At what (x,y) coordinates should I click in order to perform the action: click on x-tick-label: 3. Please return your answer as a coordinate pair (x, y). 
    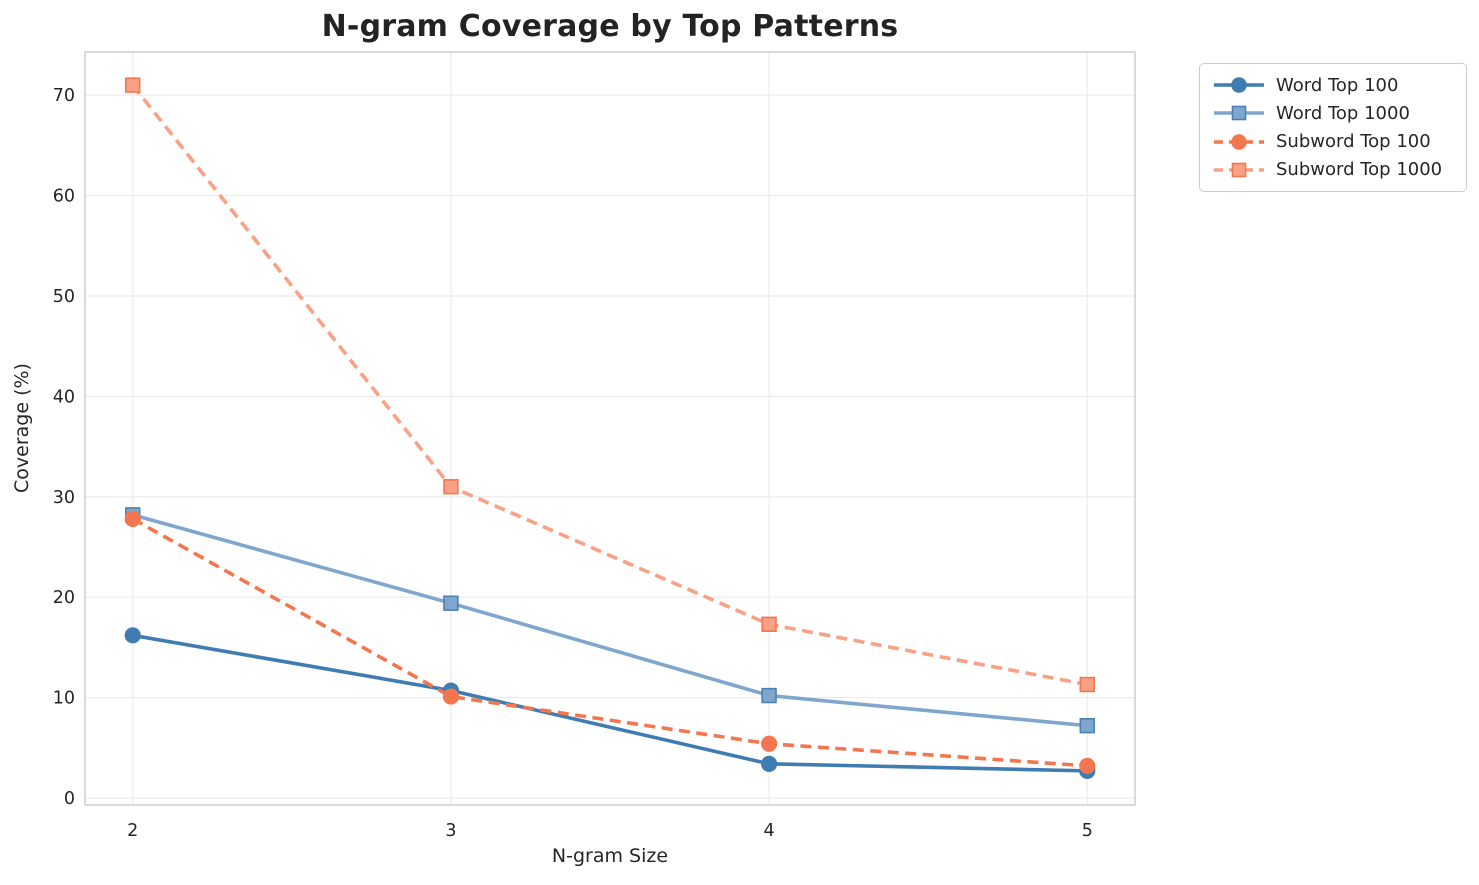
    Looking at the image, I should click on (450, 831).